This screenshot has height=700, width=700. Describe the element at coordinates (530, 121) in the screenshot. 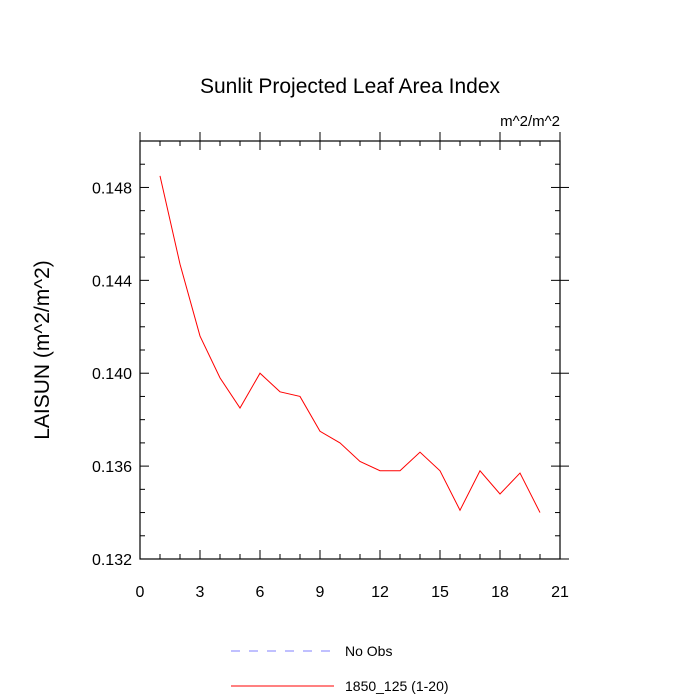

I see `units-label: m^2/m^2` at that location.